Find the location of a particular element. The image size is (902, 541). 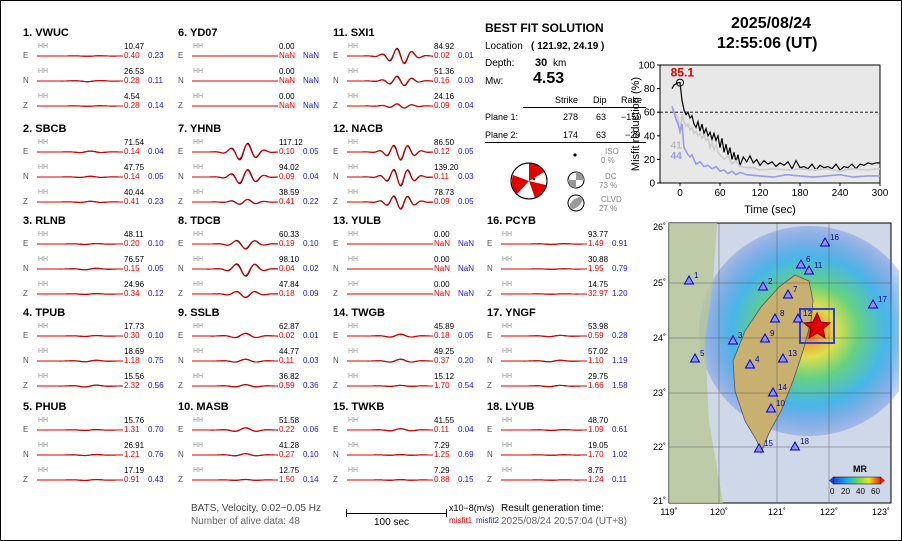

misfit1-value: 0.37 is located at coordinates (442, 360).